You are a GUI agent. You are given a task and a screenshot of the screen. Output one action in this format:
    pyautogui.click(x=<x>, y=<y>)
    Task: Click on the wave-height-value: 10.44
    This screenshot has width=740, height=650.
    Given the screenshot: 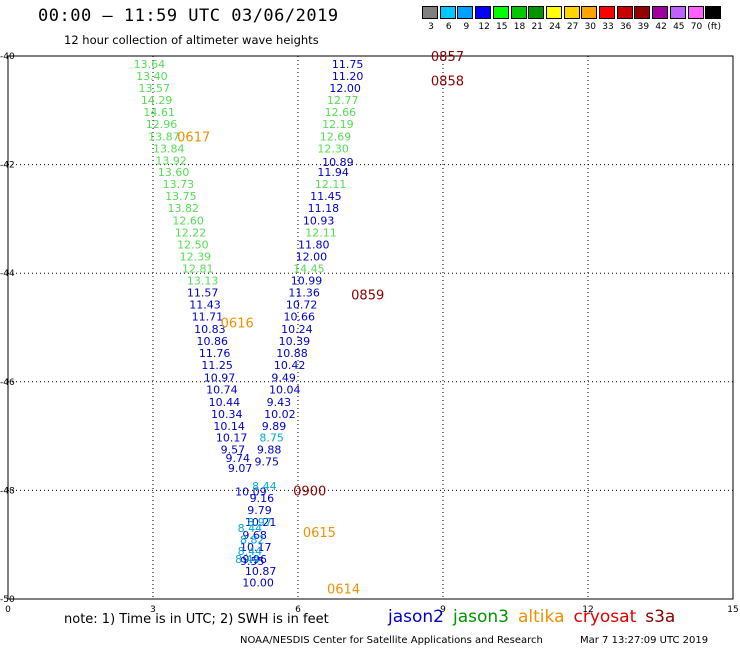 What is the action you would take?
    pyautogui.click(x=225, y=402)
    